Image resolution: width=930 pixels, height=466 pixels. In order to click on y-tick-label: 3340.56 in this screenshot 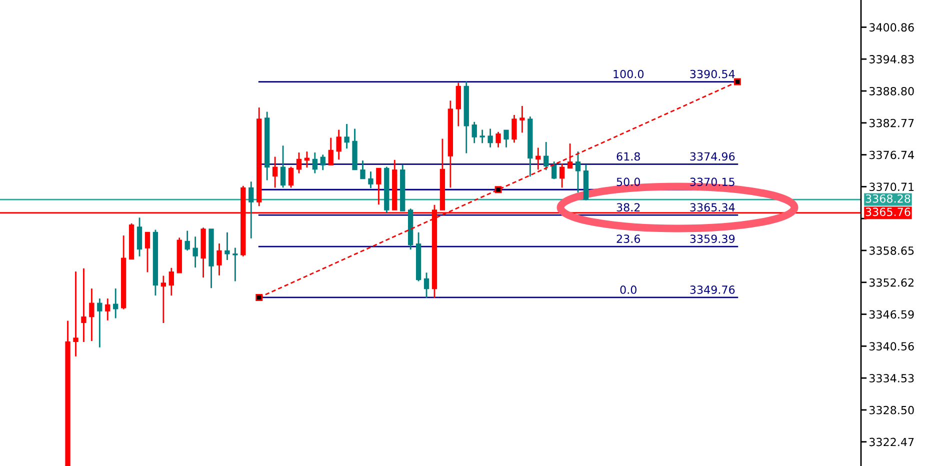, I will do `click(891, 346)`.